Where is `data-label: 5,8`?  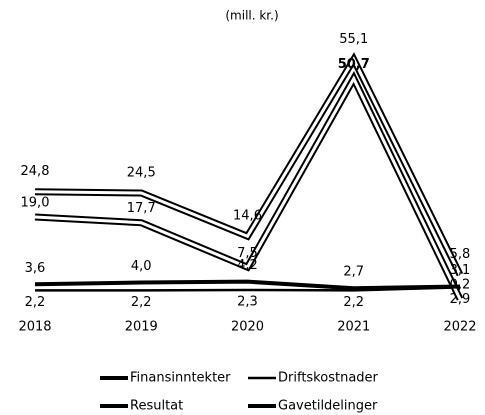
data-label: 5,8 is located at coordinates (460, 254).